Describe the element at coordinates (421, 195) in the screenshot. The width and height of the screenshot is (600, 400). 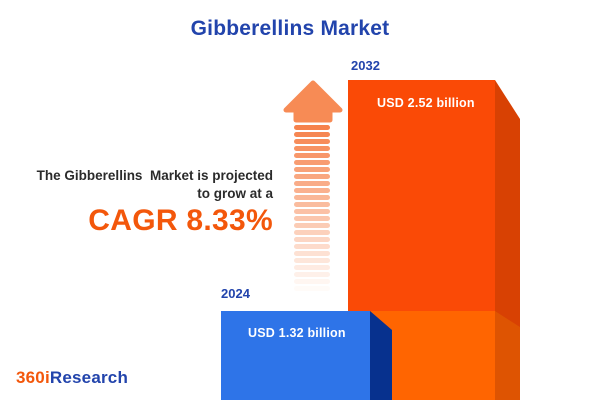
I see `bar-2032-front-upper` at that location.